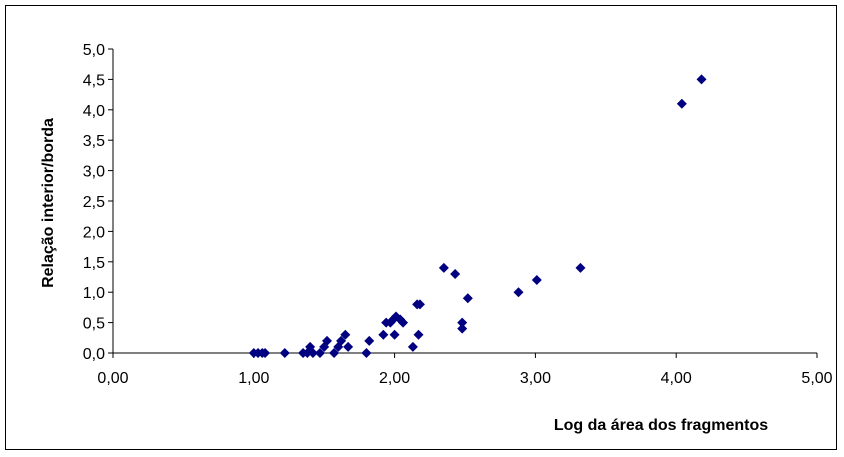 The width and height of the screenshot is (844, 457). I want to click on x-tick-label: 3,00, so click(535, 378).